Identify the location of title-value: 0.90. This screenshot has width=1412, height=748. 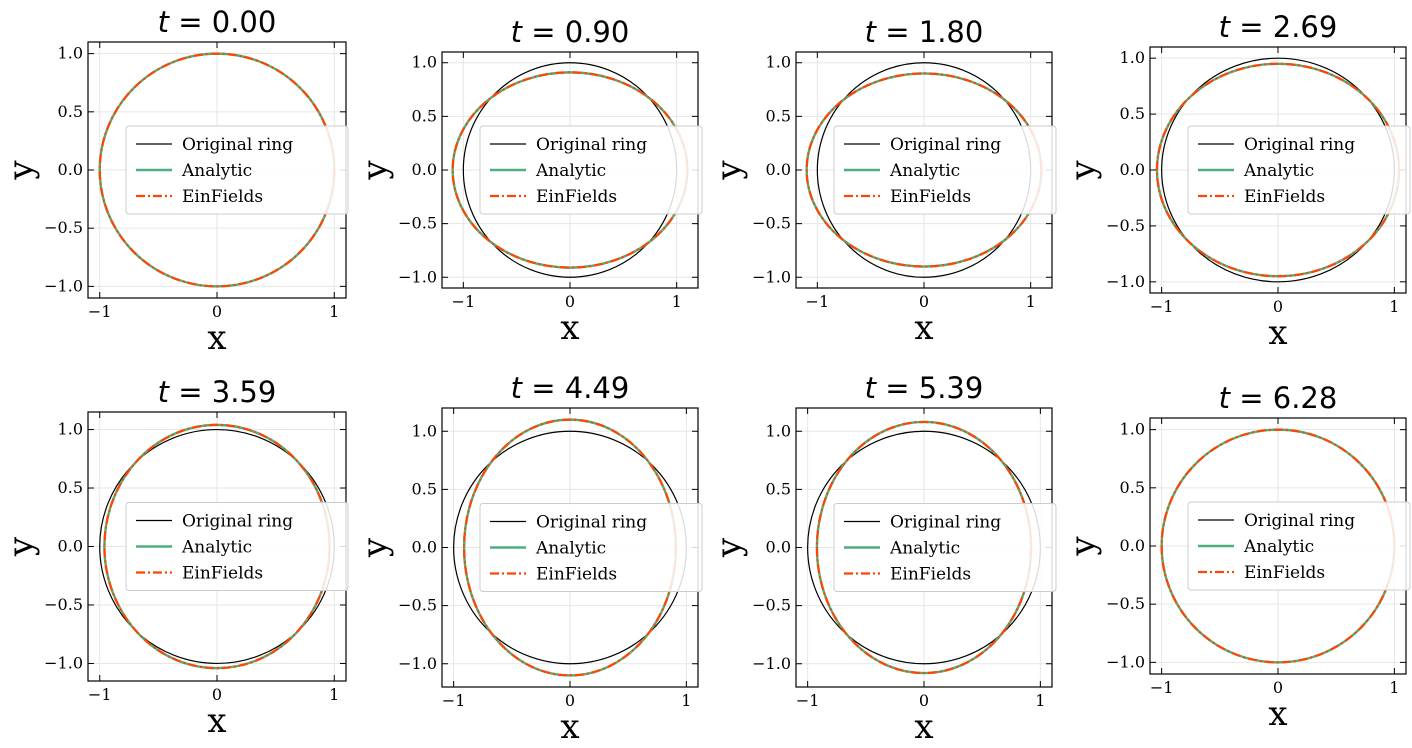
(597, 32).